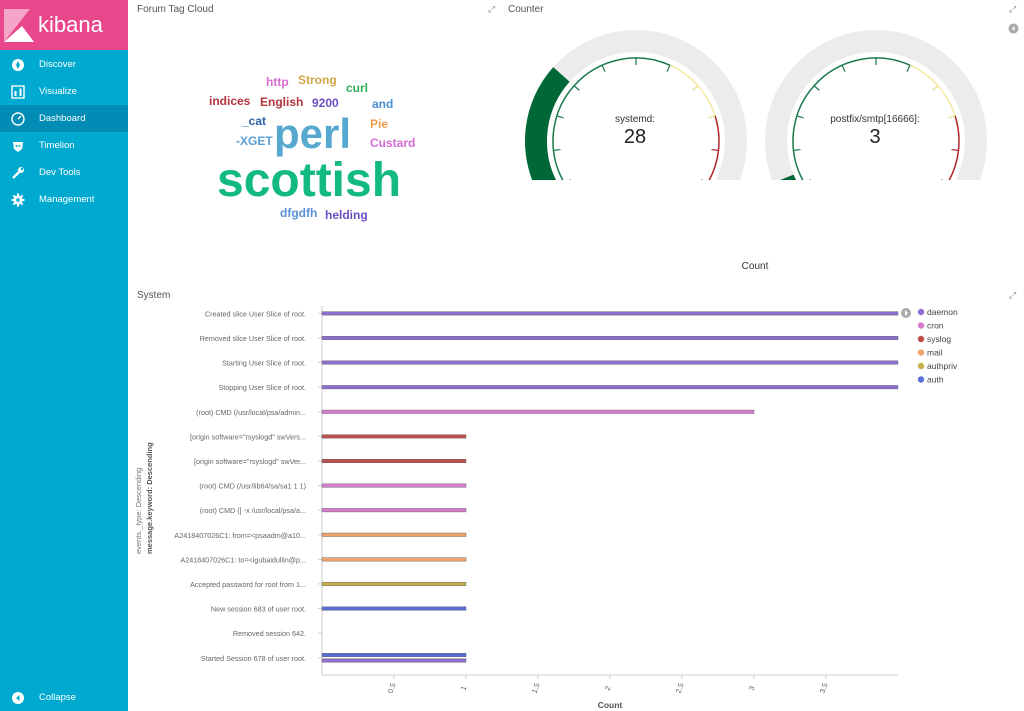 The width and height of the screenshot is (1024, 711). Describe the element at coordinates (325, 103) in the screenshot. I see `tag-word: 9200` at that location.